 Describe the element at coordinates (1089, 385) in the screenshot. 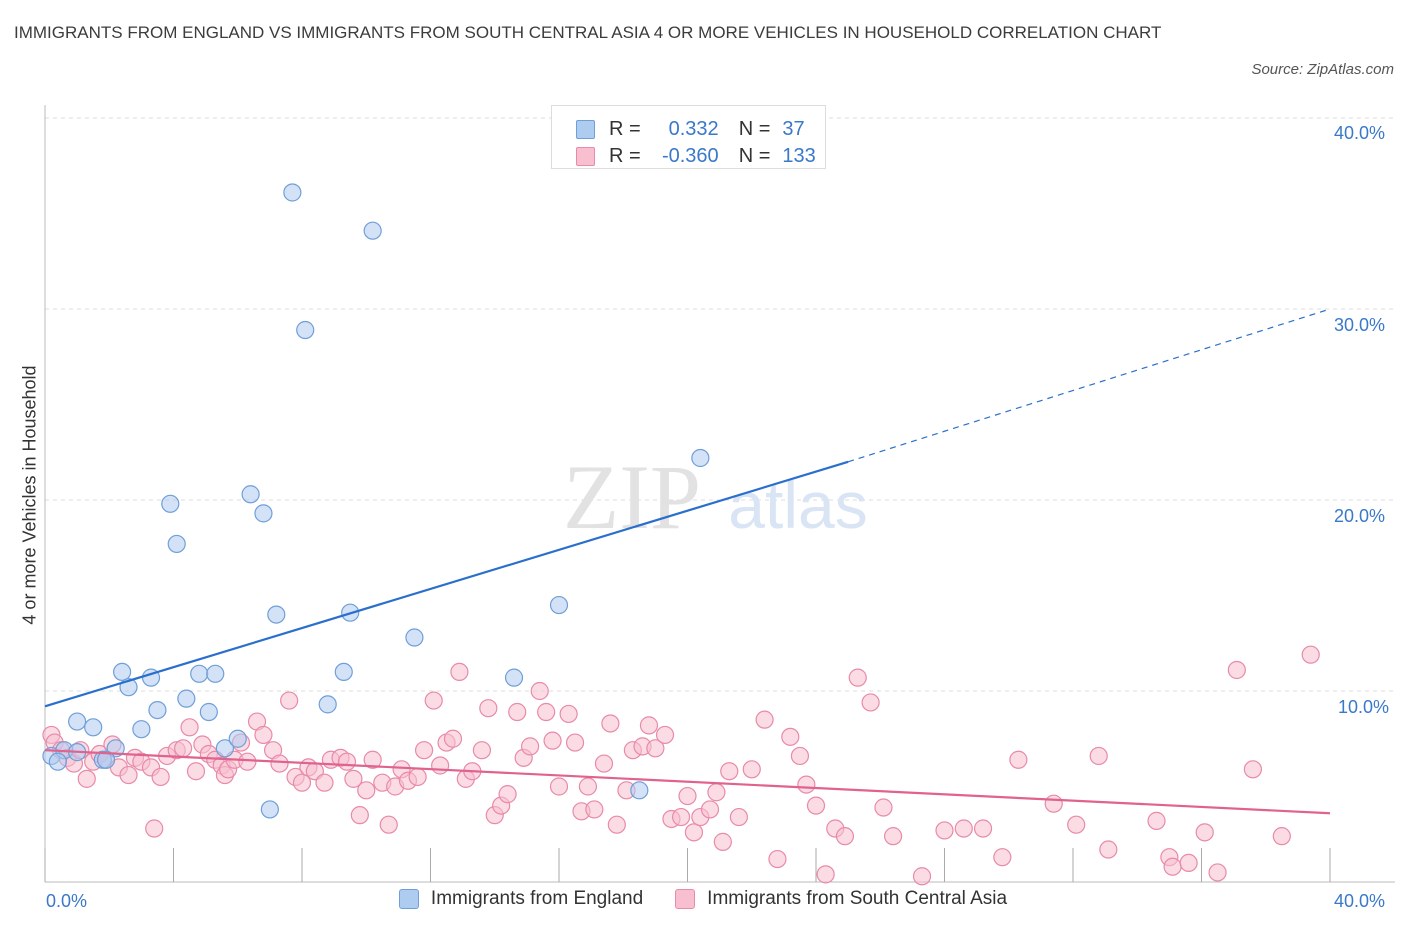

I see `england-trend-extension` at that location.